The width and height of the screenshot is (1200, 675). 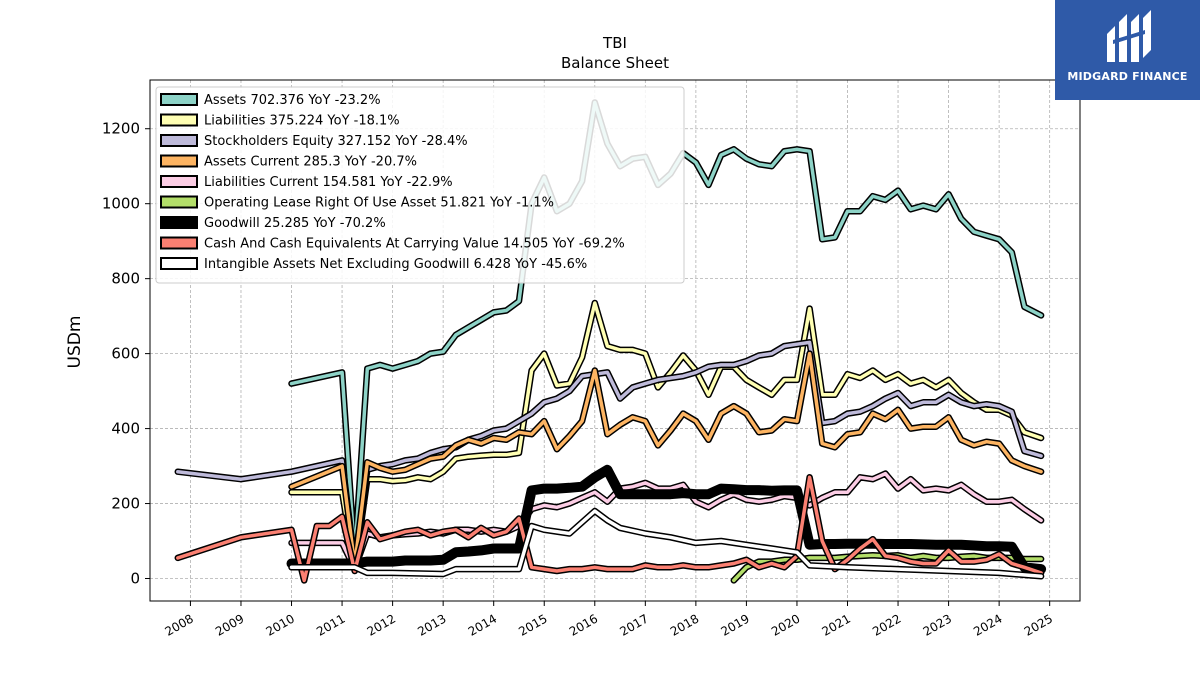 What do you see at coordinates (615, 63) in the screenshot?
I see `chart-subtitle: Balance Sheet` at bounding box center [615, 63].